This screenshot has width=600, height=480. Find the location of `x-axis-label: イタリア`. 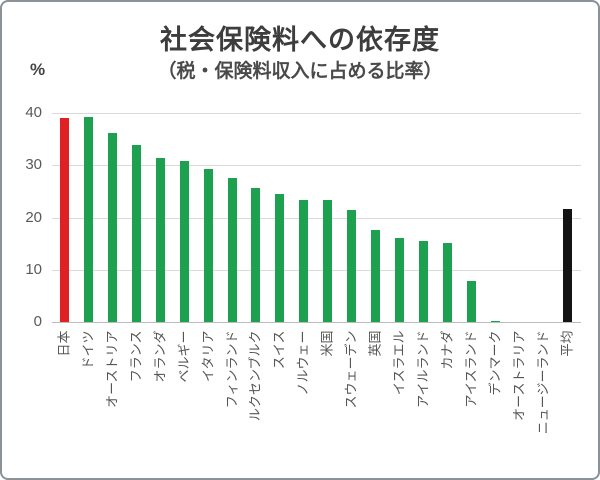

x-axis-label: イタリア is located at coordinates (208, 356).